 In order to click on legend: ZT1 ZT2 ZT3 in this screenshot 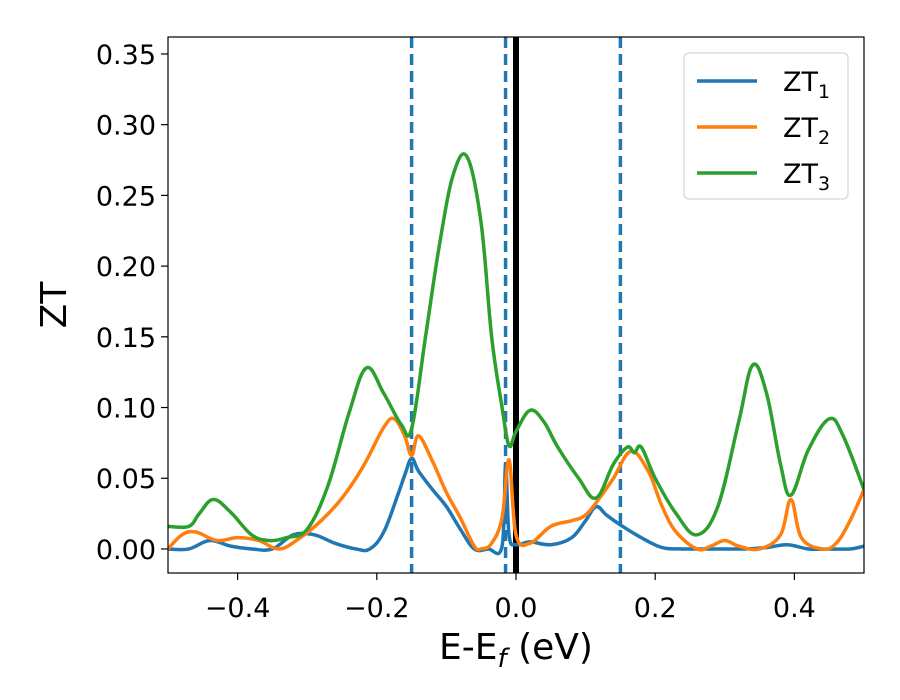, I will do `click(766, 126)`.